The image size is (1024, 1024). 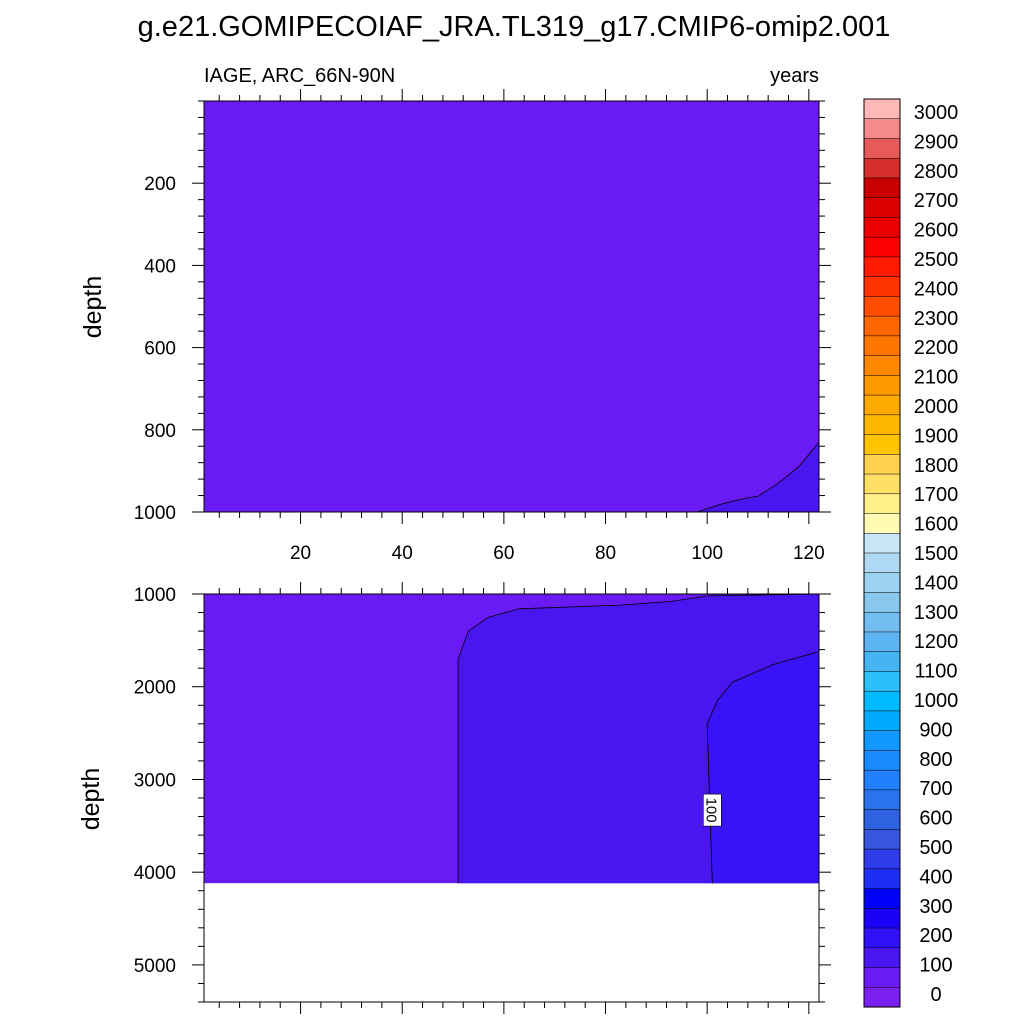 I want to click on chart-subtitle-left: IAGE, ARC_66N-90N, so click(x=299, y=76).